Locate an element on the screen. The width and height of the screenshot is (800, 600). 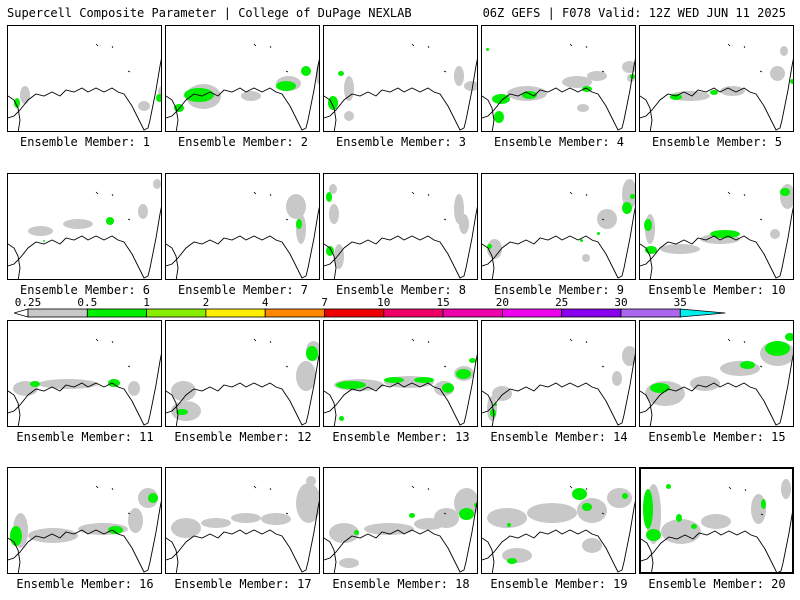
ensemble-member-label: Ensemble Member: 1 is located at coordinates (85, 142).